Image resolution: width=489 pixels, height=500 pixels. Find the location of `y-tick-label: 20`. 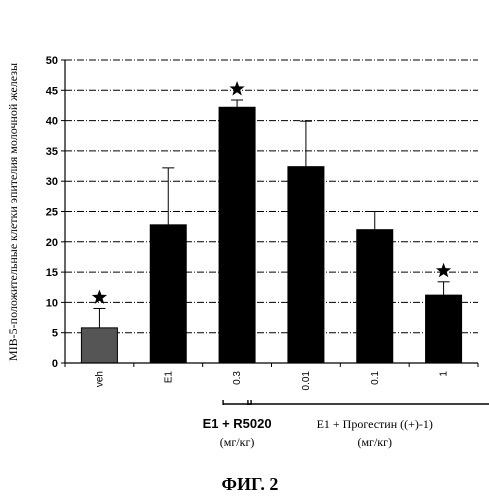

y-tick-label: 20 is located at coordinates (52, 243).